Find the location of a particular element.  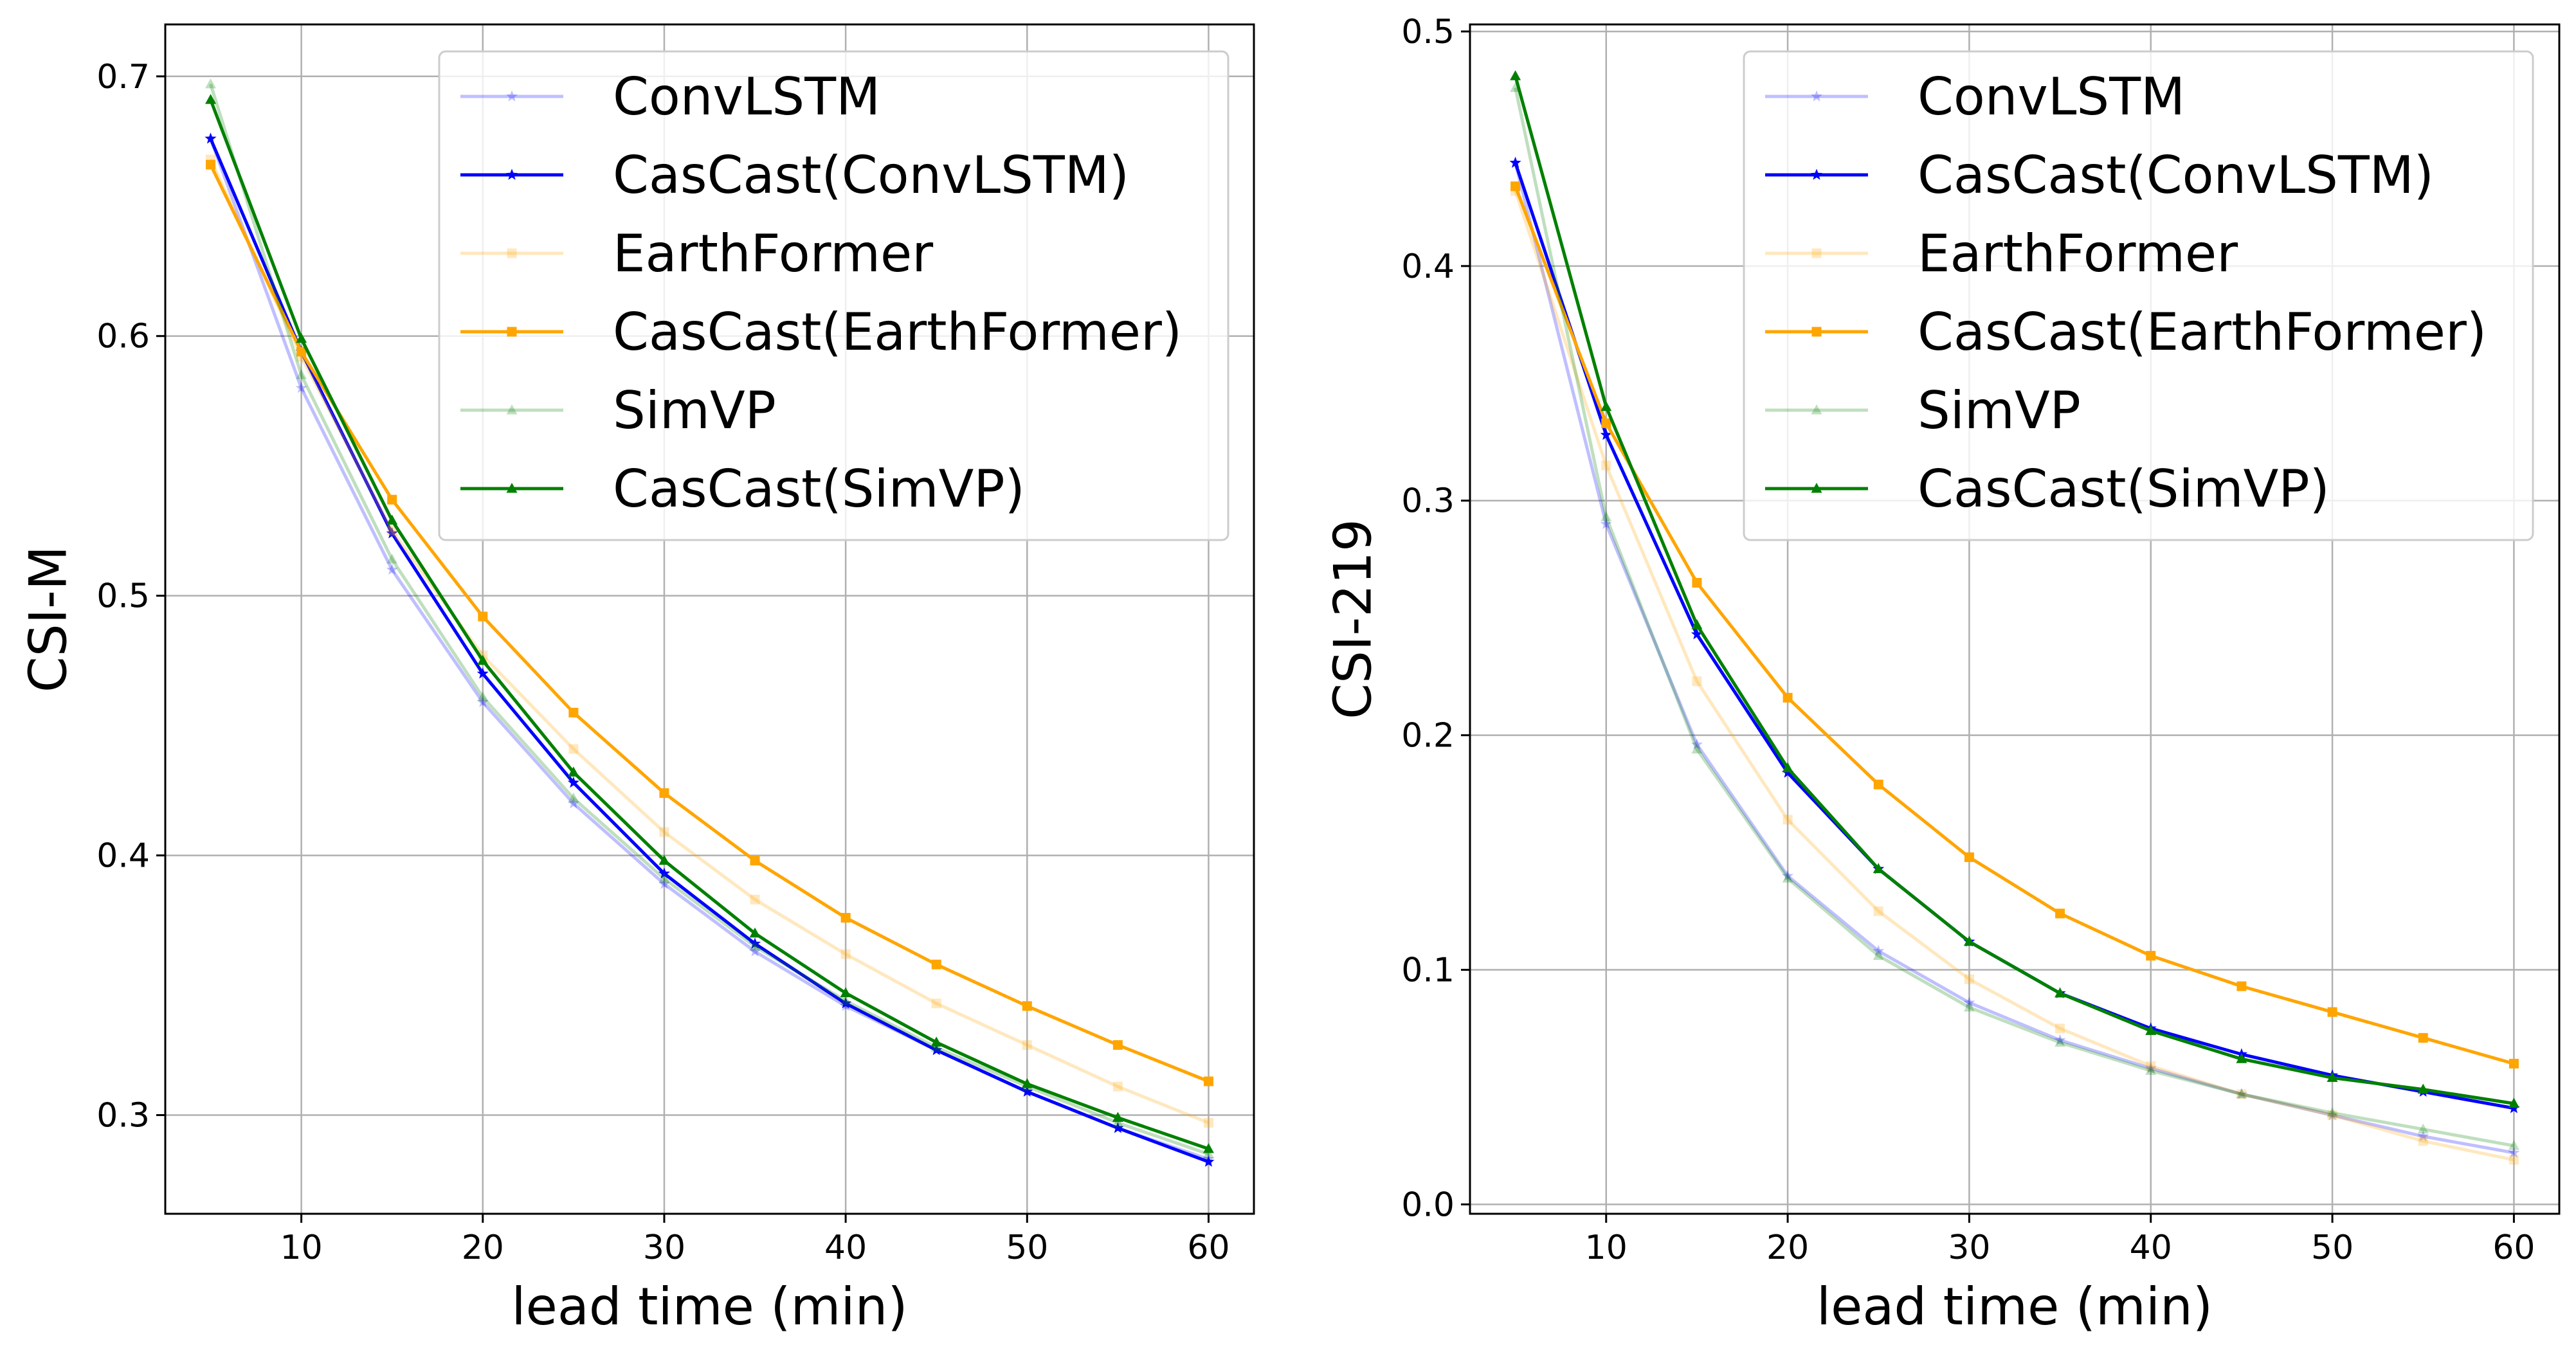

x-tick-label: 60 is located at coordinates (2513, 1248).